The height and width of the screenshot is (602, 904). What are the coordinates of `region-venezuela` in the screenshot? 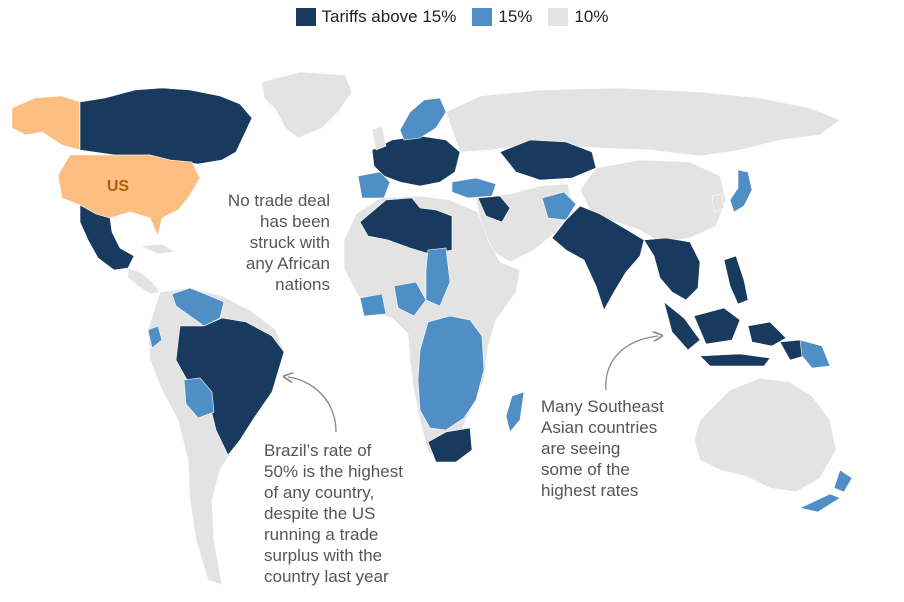 It's located at (198, 307).